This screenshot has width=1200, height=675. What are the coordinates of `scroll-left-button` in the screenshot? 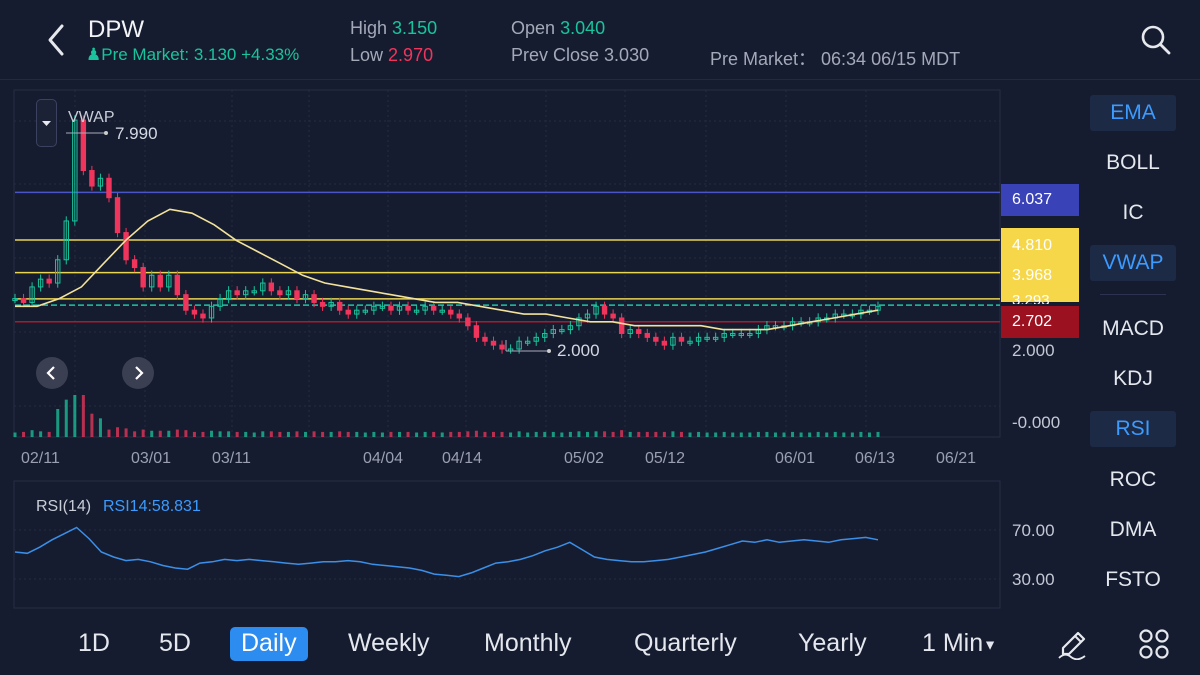 It's located at (52, 373).